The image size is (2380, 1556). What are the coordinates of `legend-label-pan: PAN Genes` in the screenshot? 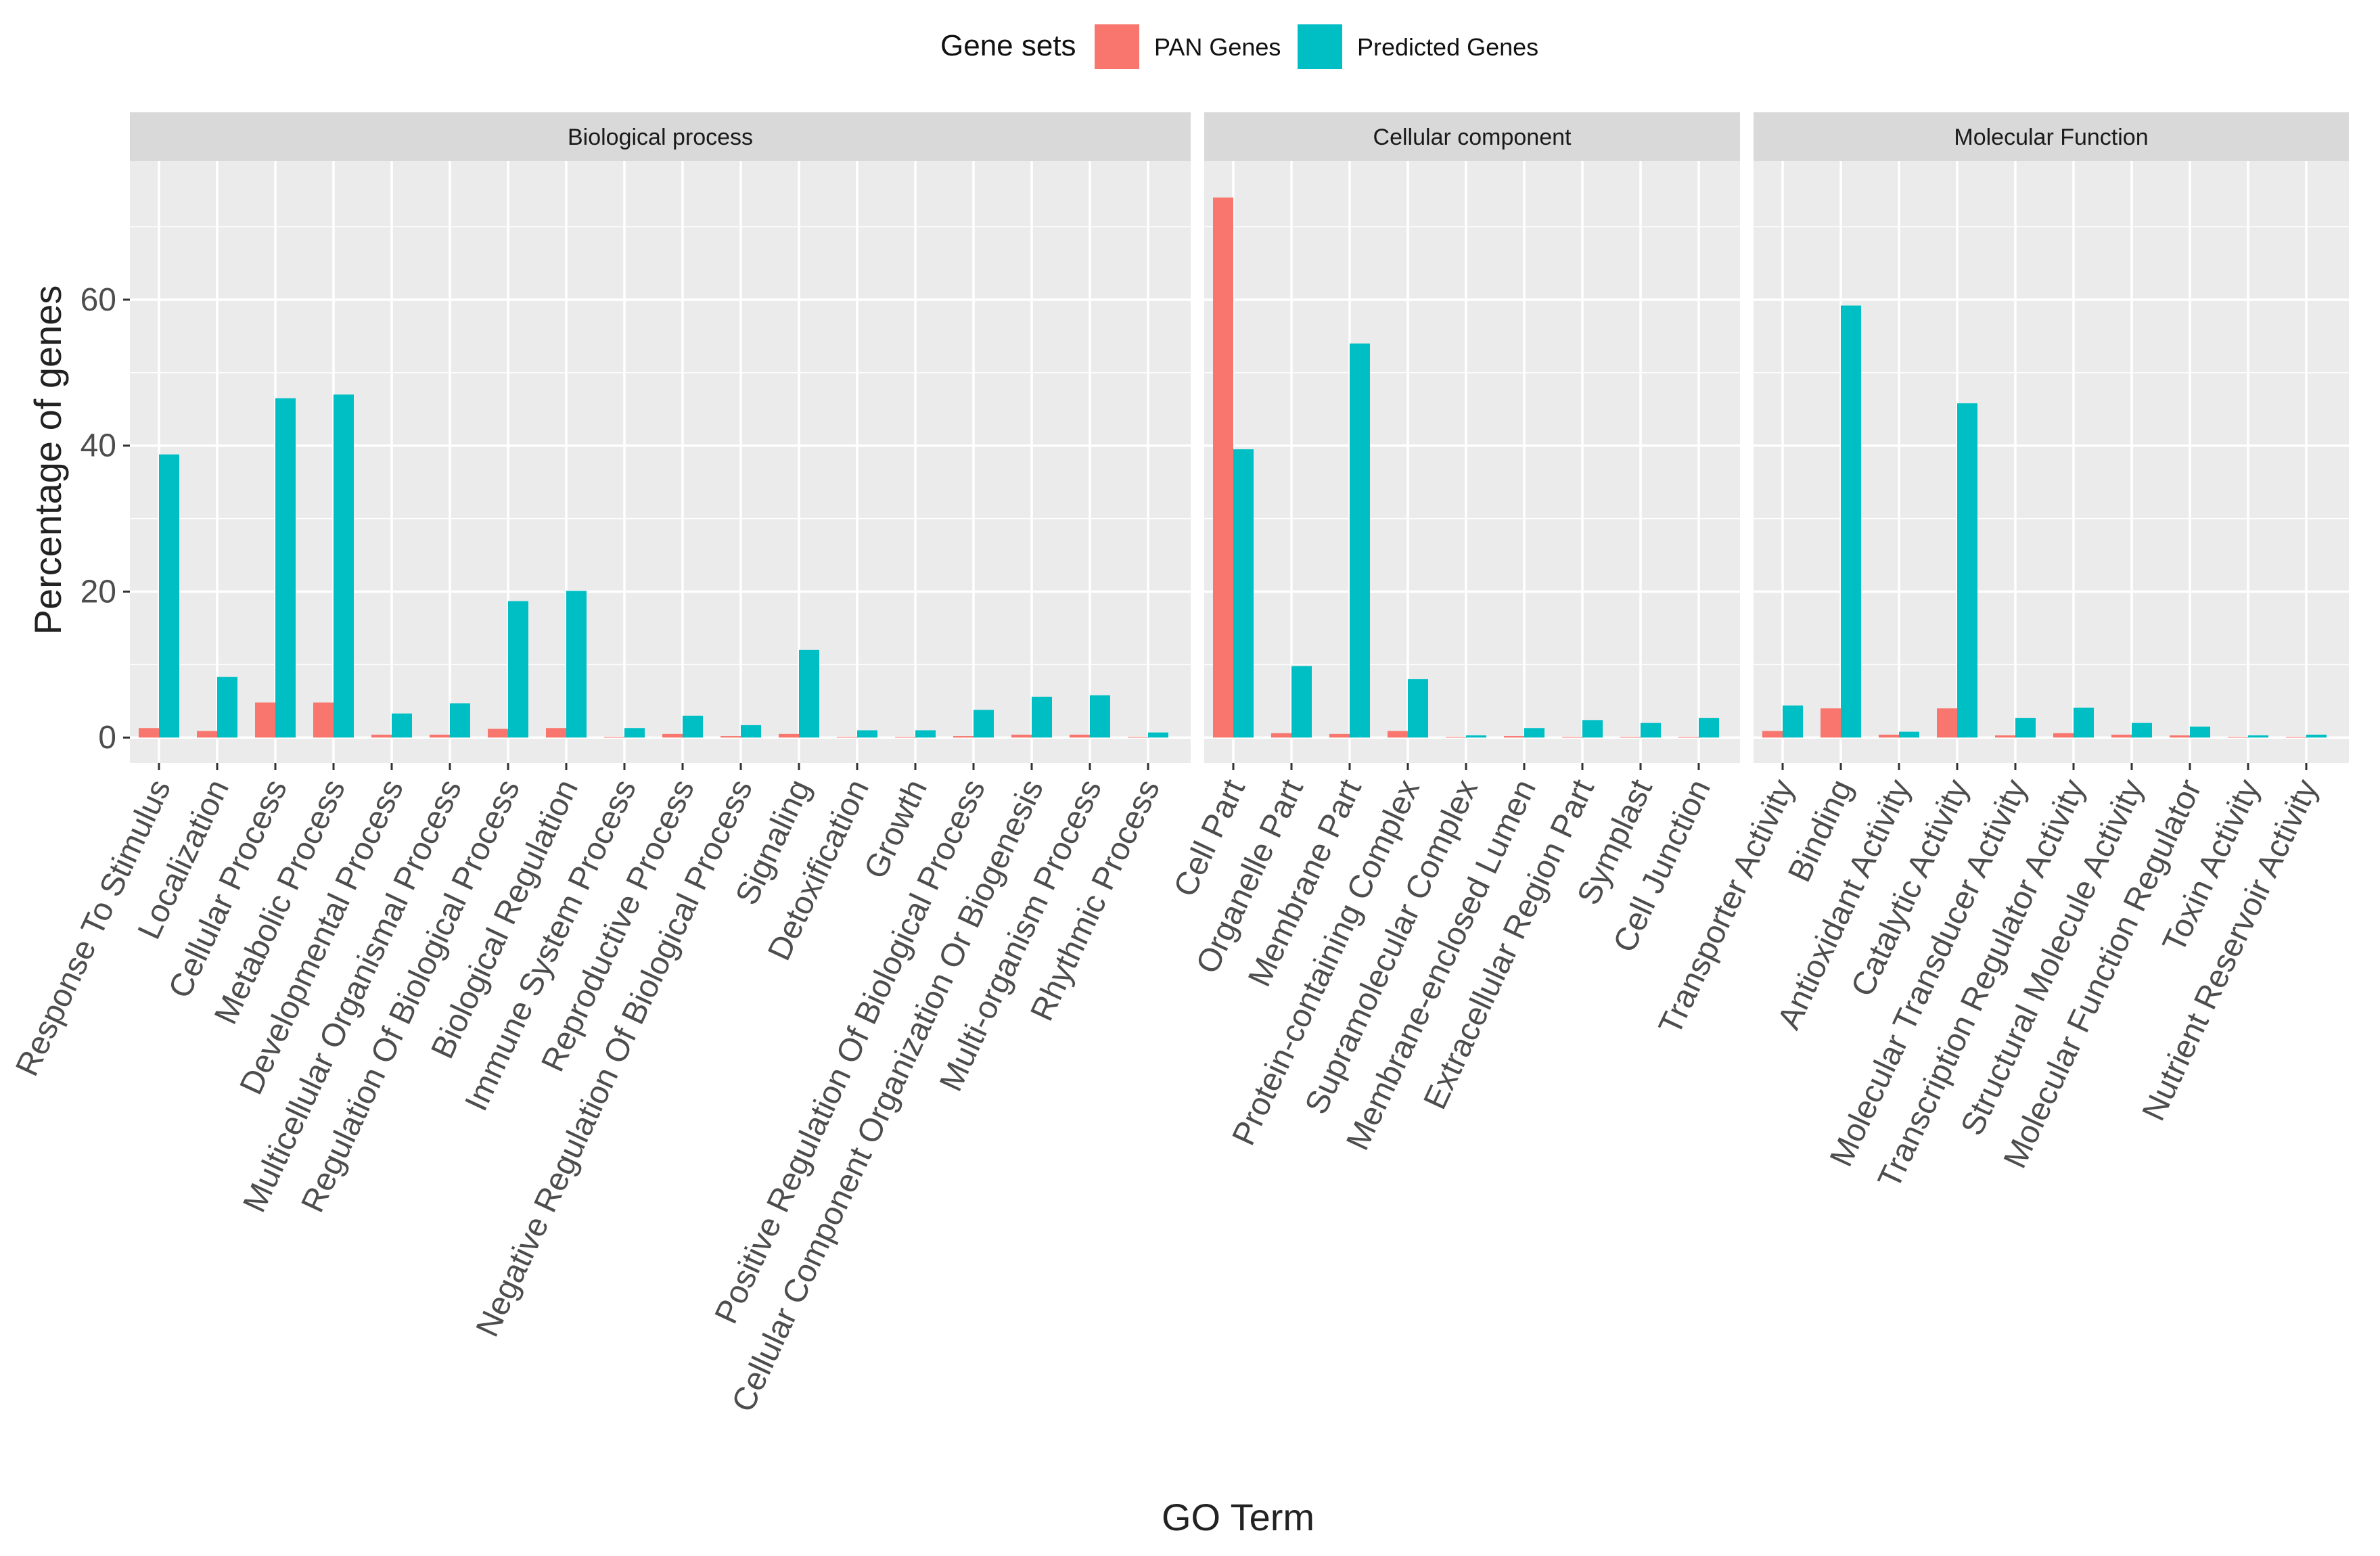 It's located at (1217, 47).